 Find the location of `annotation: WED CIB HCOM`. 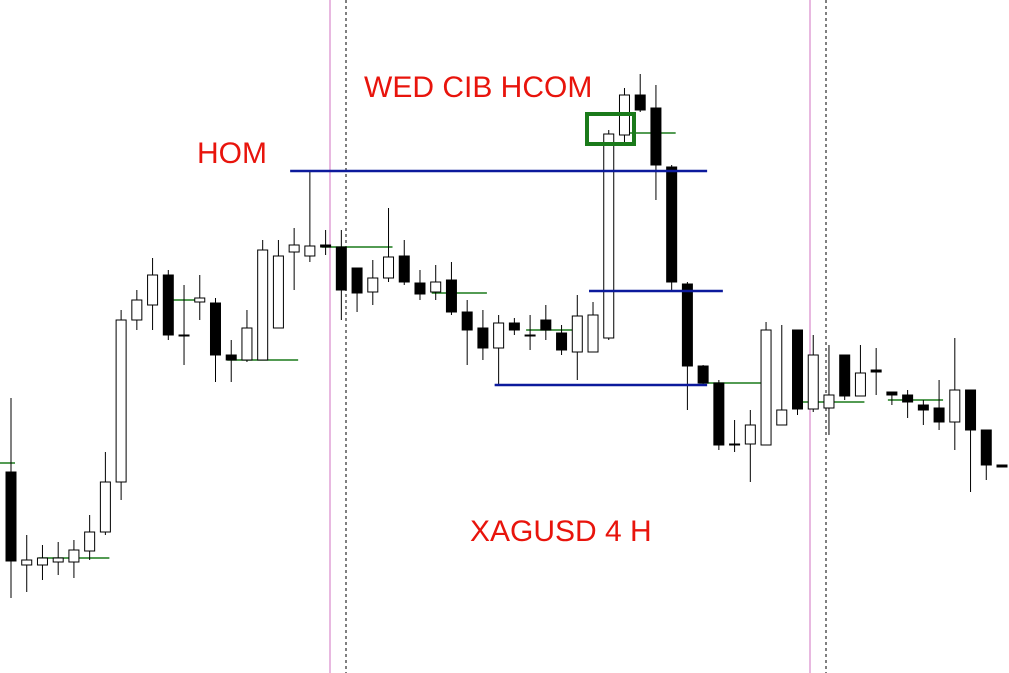

annotation: WED CIB HCOM is located at coordinates (478, 87).